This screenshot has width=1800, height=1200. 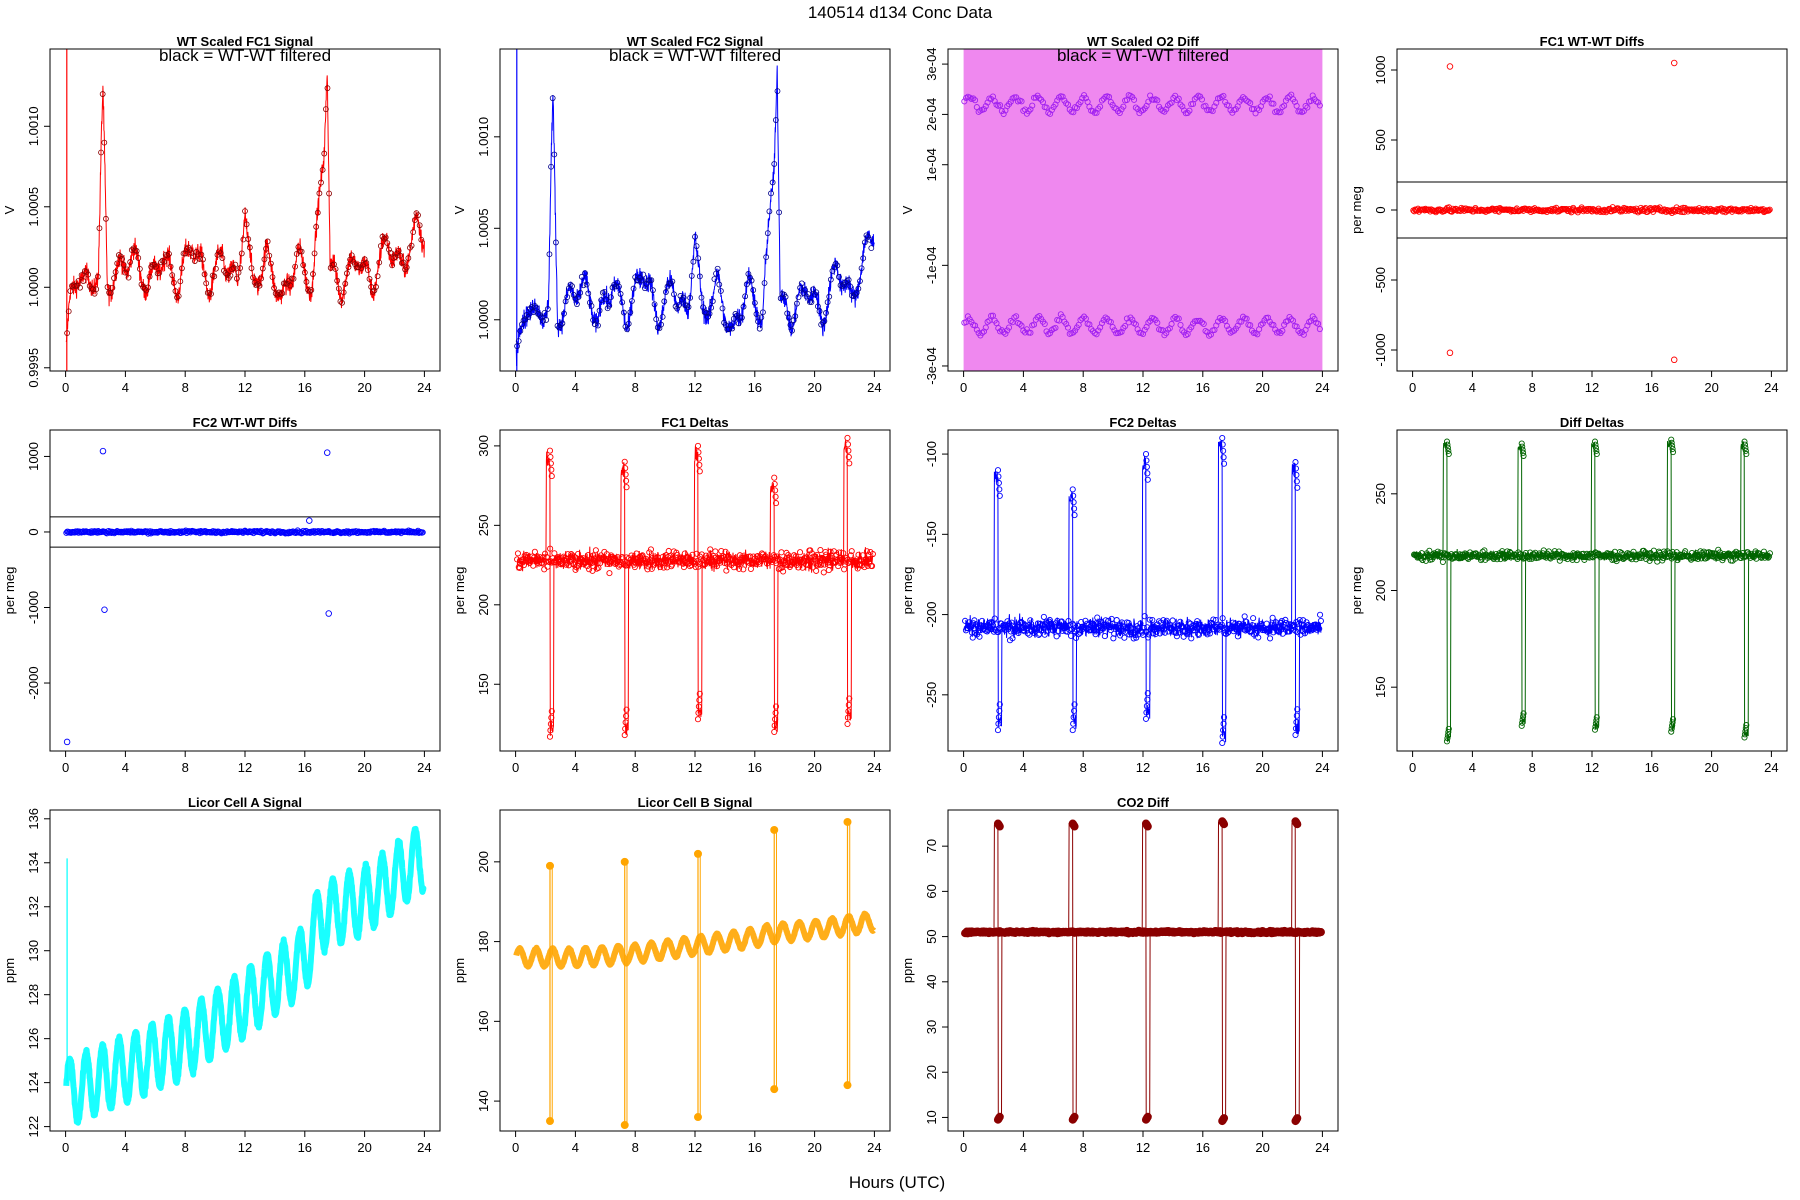 What do you see at coordinates (907, 591) in the screenshot?
I see `y-axis-label: per meg` at bounding box center [907, 591].